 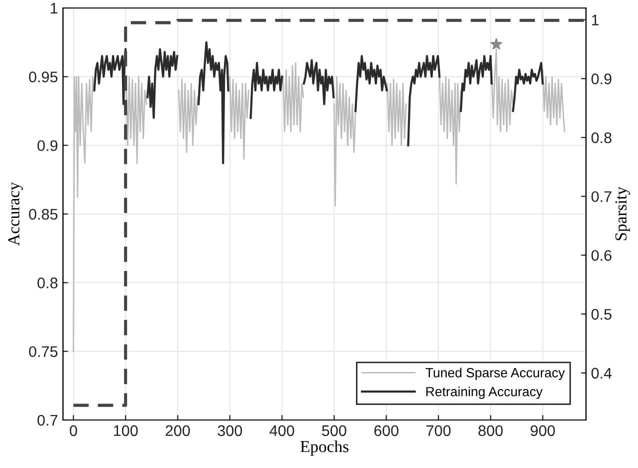 What do you see at coordinates (230, 430) in the screenshot?
I see `x-tick-label: 300` at bounding box center [230, 430].